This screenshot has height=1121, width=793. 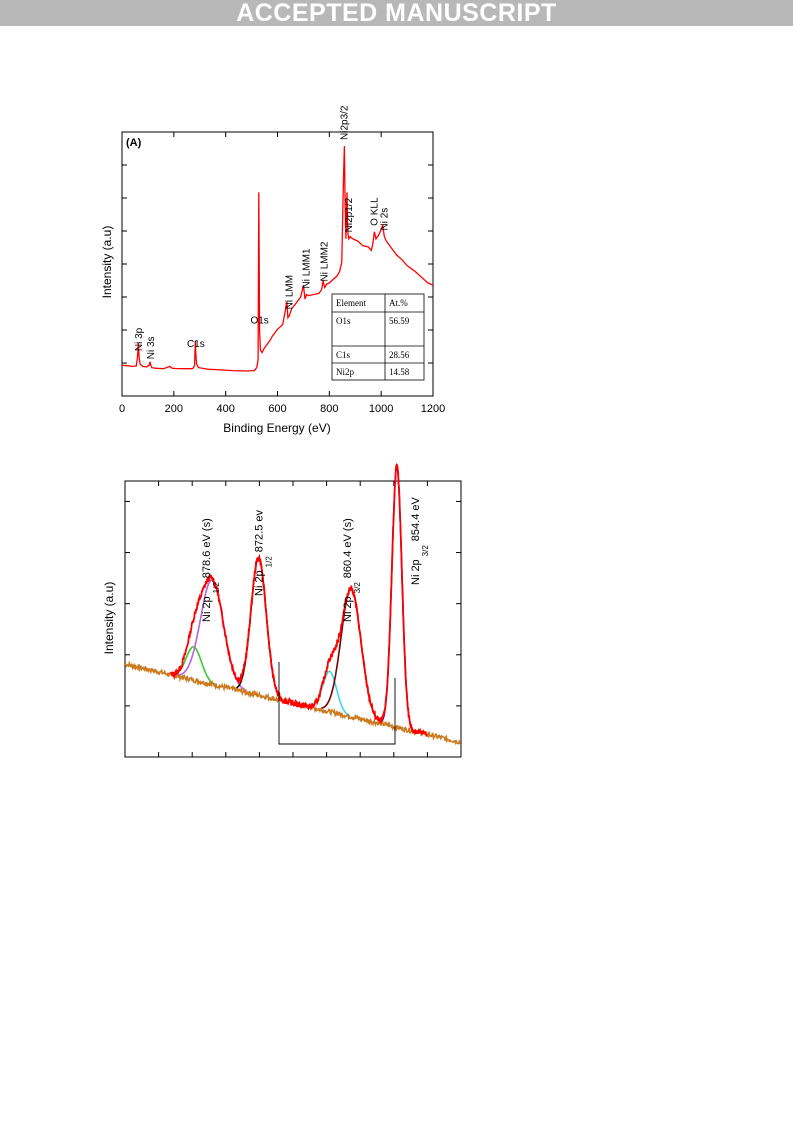 I want to click on x-tick-label: 1200, so click(x=433, y=409).